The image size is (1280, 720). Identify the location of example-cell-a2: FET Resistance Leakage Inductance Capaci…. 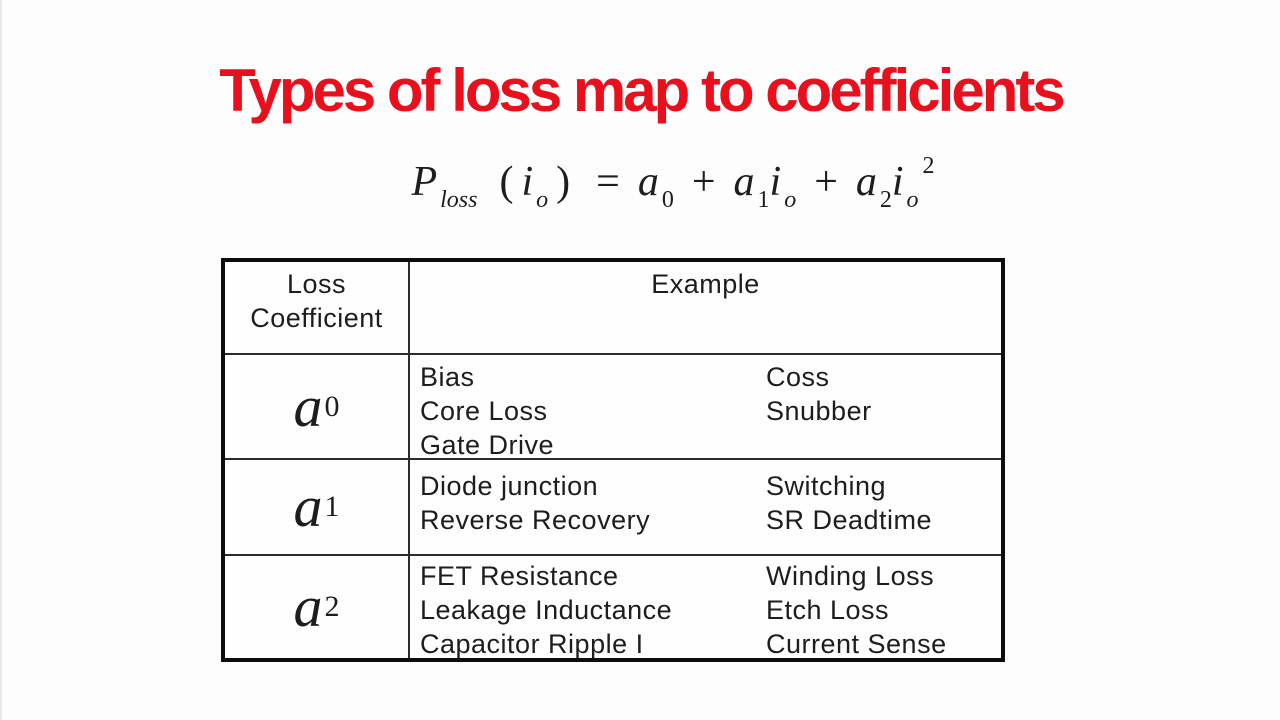
(705, 607).